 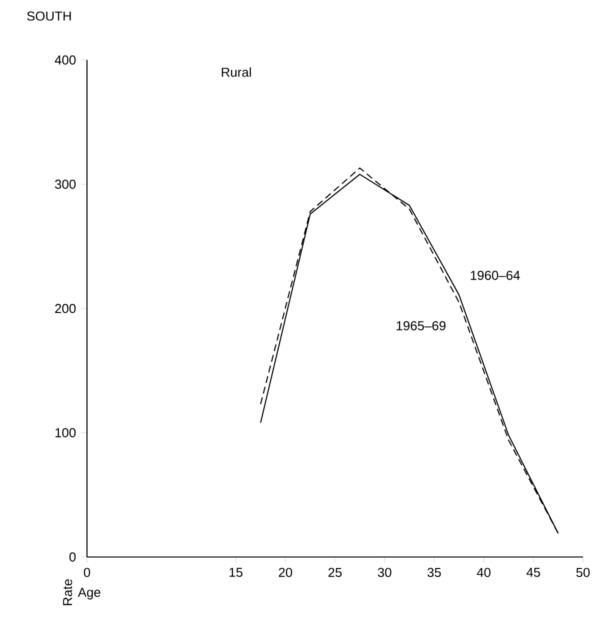 I want to click on x-tick-label: 40, so click(x=483, y=573).